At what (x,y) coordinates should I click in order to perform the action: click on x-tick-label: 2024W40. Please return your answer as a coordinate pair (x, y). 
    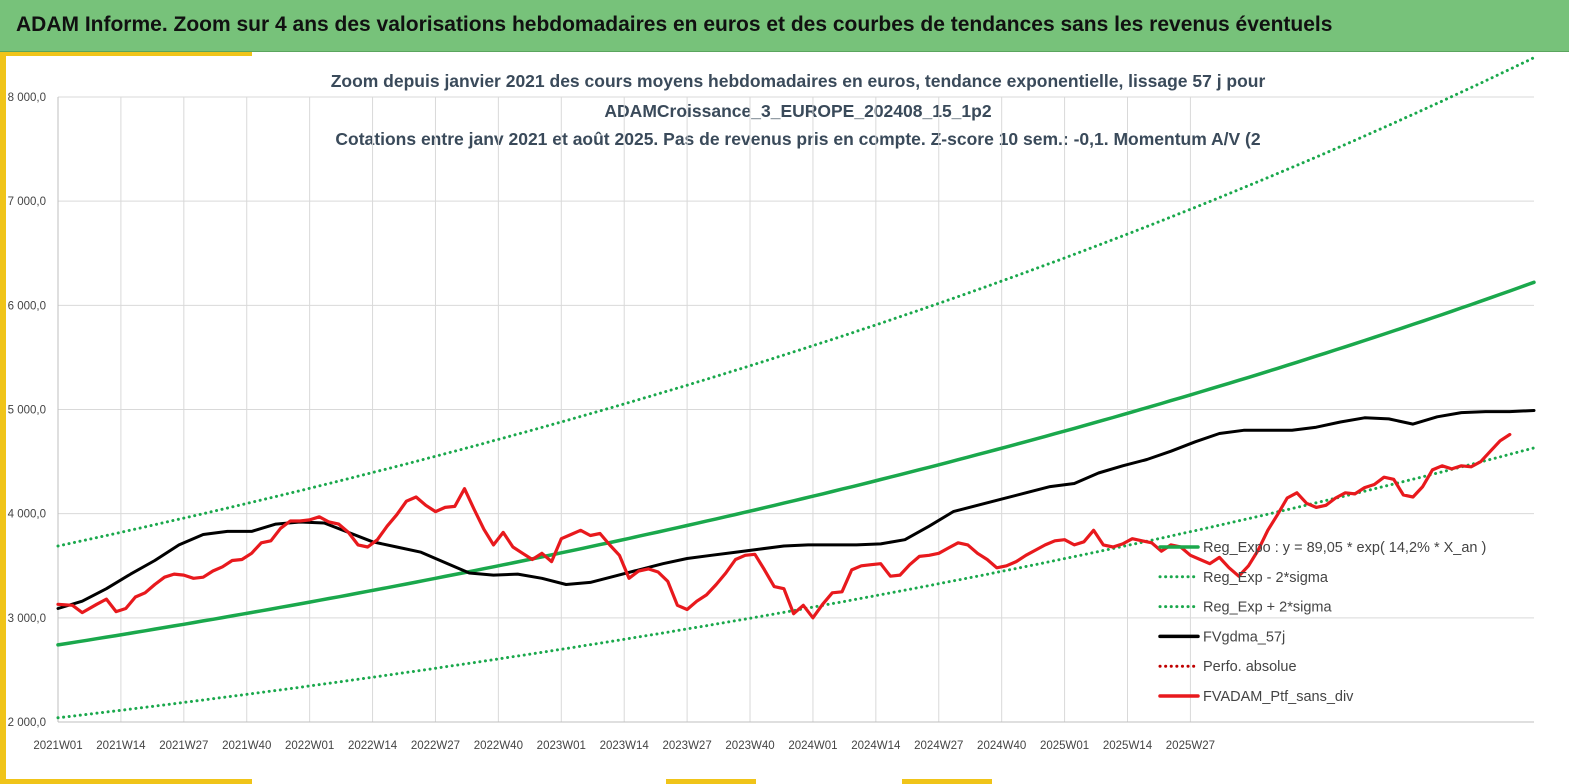
    Looking at the image, I should click on (1001, 746).